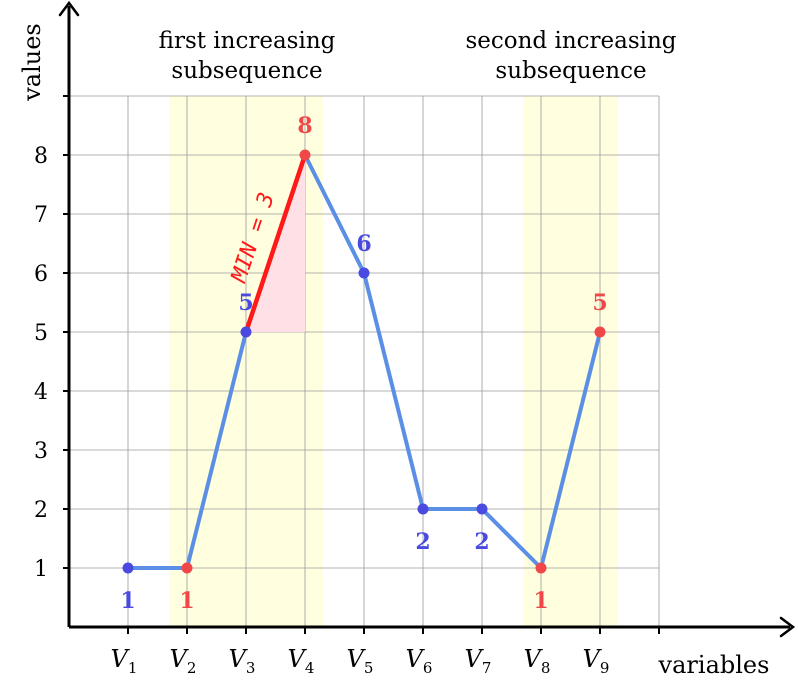 The width and height of the screenshot is (798, 688). I want to click on y-tick-label: 7, so click(41, 215).